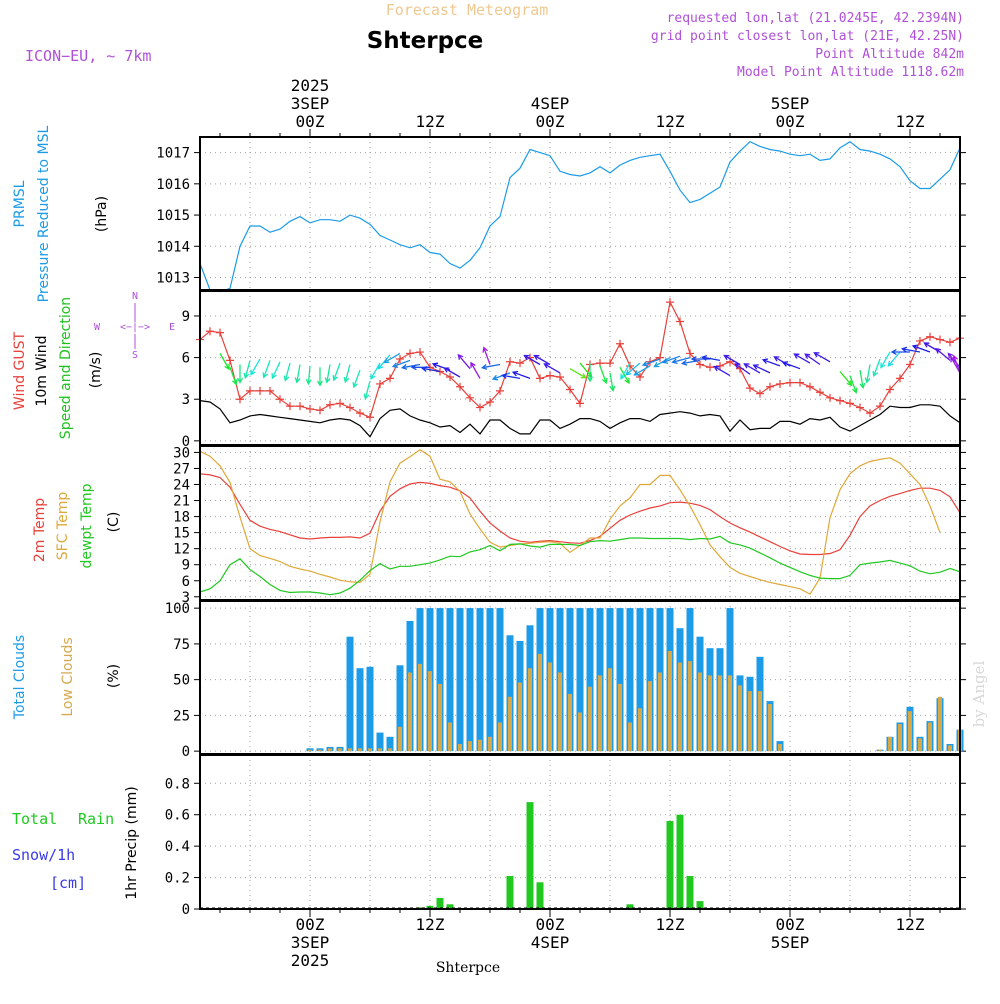 This screenshot has width=1000, height=1004. What do you see at coordinates (580, 832) in the screenshot?
I see `panel-frame` at bounding box center [580, 832].